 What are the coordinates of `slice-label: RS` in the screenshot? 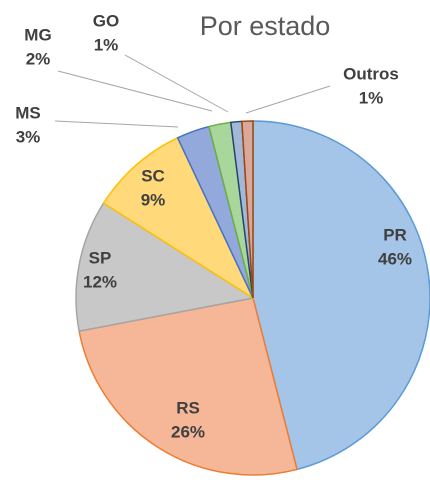 It's located at (188, 407).